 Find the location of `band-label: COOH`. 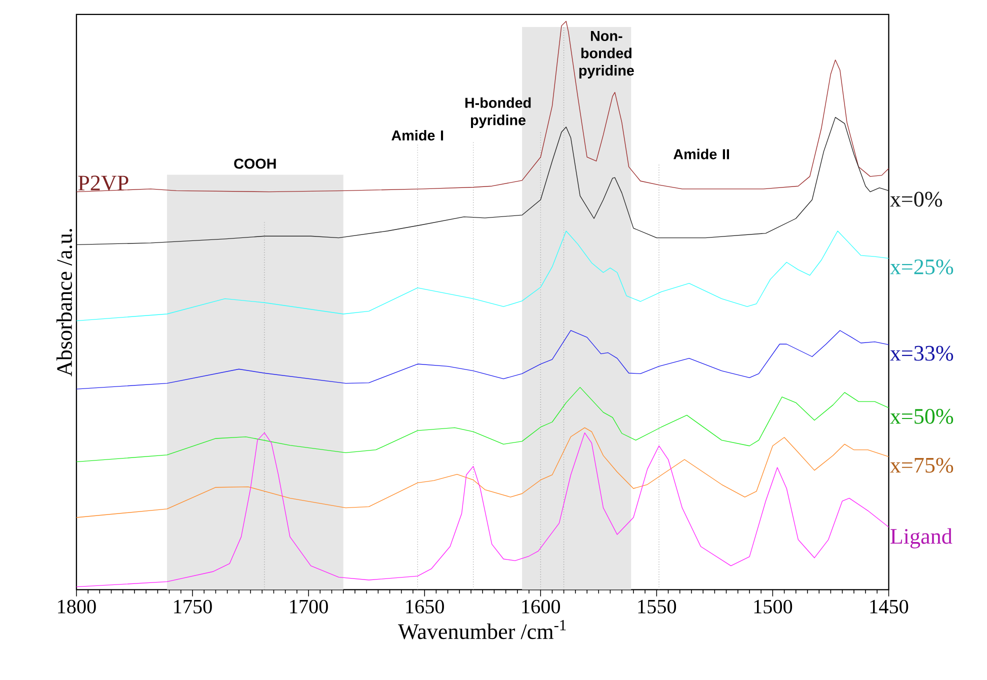

band-label: COOH is located at coordinates (255, 163).